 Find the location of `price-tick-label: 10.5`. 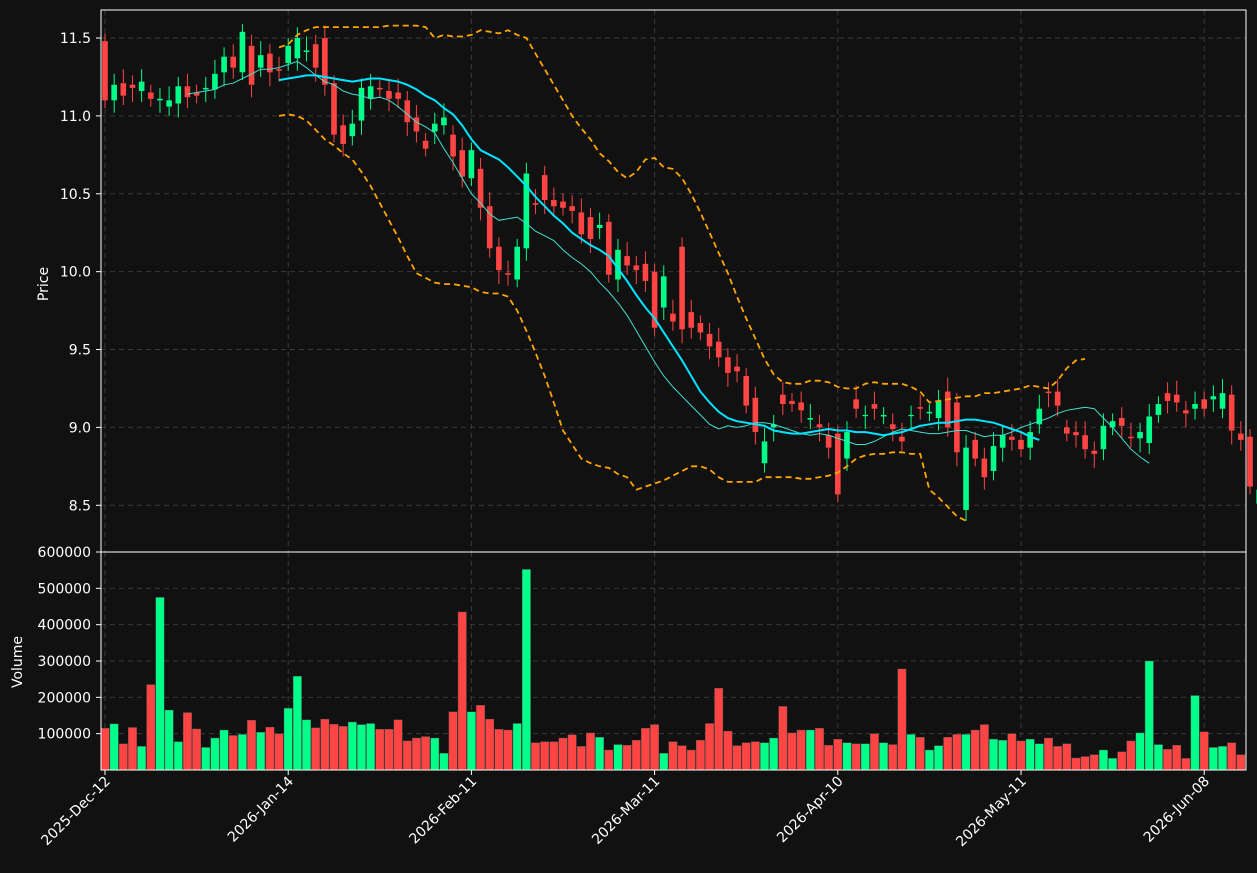

price-tick-label: 10.5 is located at coordinates (75, 195).